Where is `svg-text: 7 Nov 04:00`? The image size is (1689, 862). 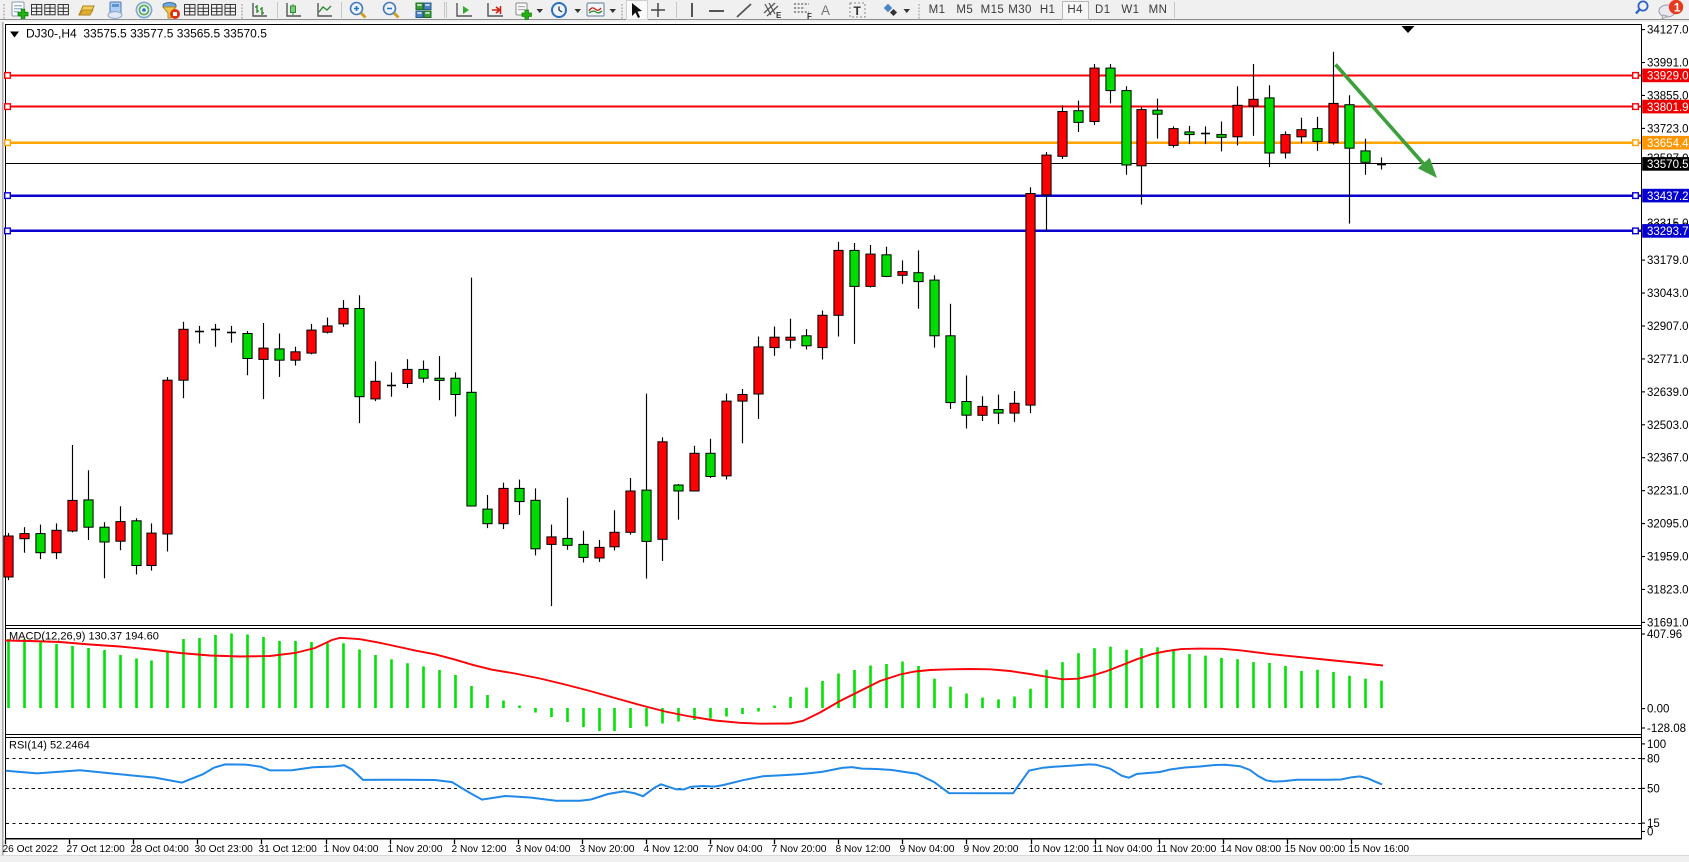
svg-text: 7 Nov 04:00 is located at coordinates (735, 849).